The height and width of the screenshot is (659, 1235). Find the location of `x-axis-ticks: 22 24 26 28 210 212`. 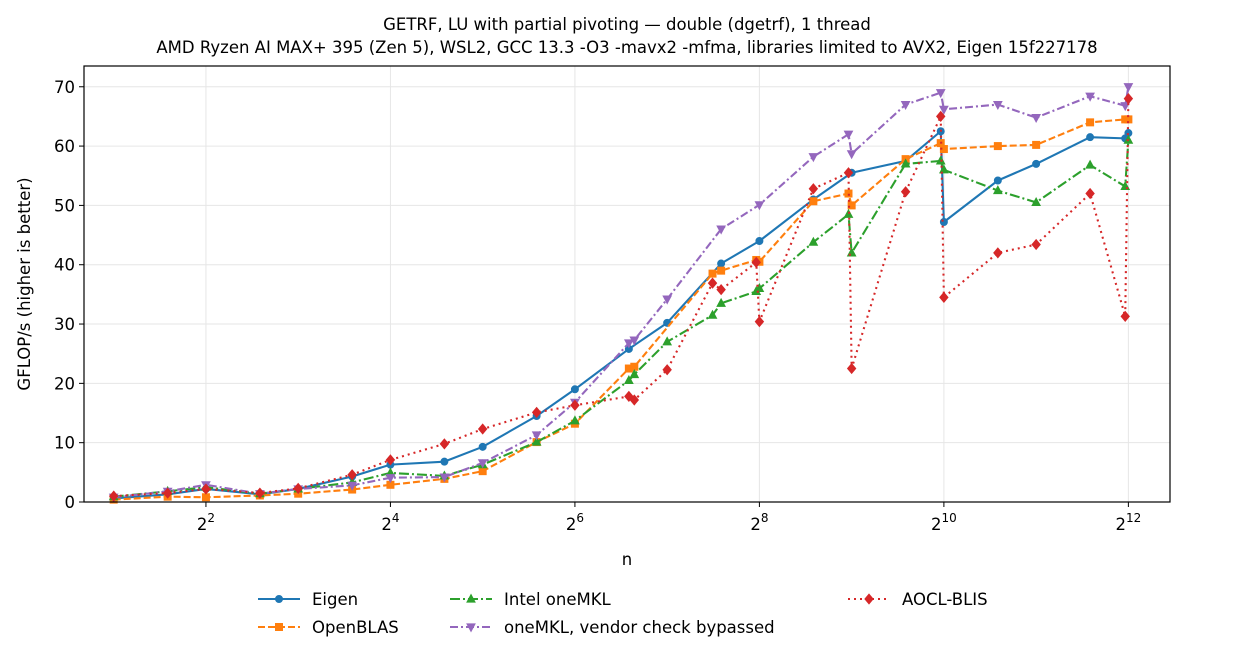

x-axis-ticks: 22 24 26 28 210 212 is located at coordinates (669, 518).